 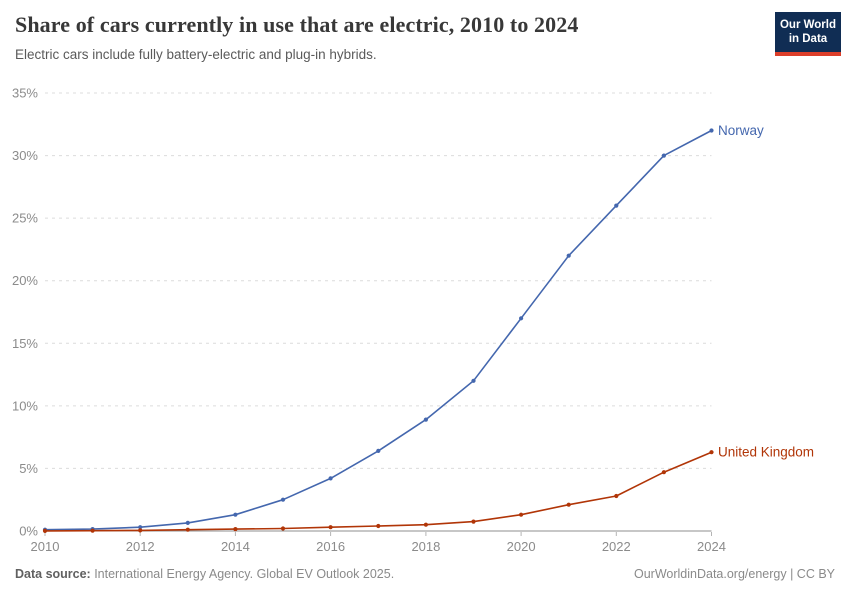 What do you see at coordinates (425, 546) in the screenshot?
I see `x-tick-label: 2018` at bounding box center [425, 546].